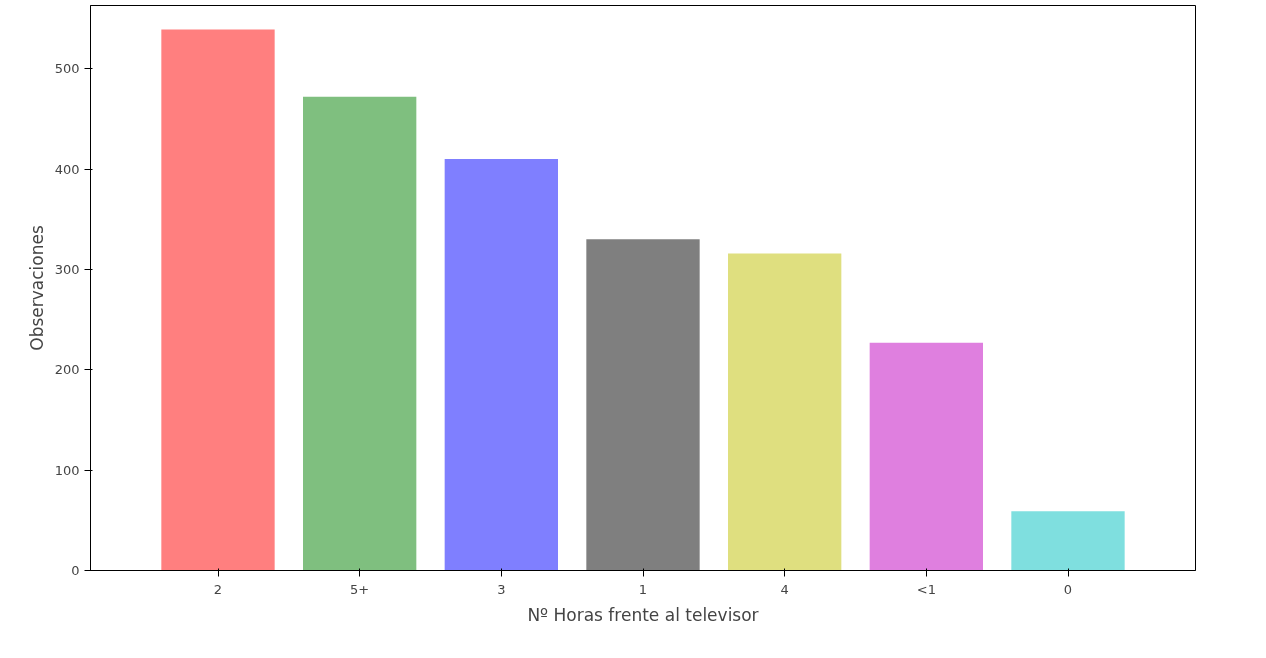 This screenshot has width=1266, height=658. Describe the element at coordinates (218, 589) in the screenshot. I see `x-tick-label: 2` at that location.